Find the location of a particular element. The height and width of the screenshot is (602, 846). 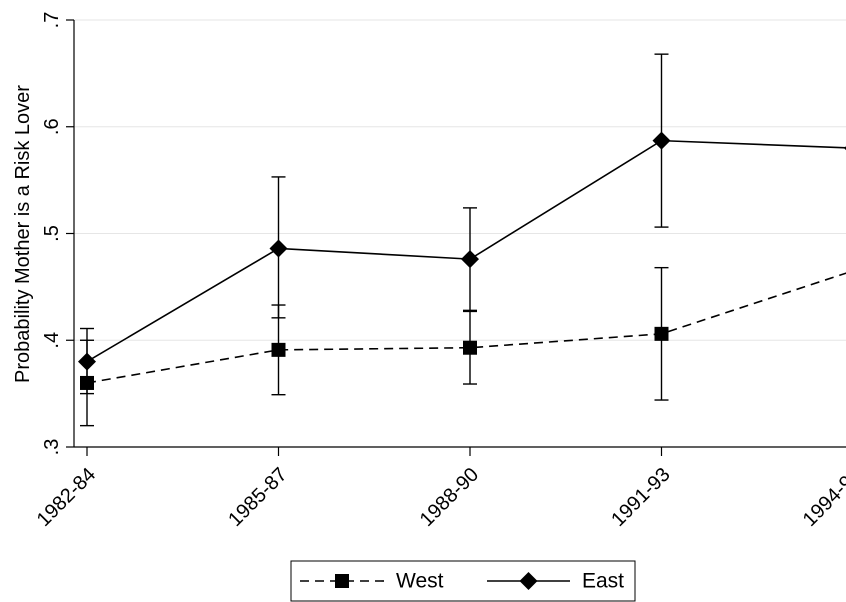

y-tick-label: .5 is located at coordinates (52, 233).